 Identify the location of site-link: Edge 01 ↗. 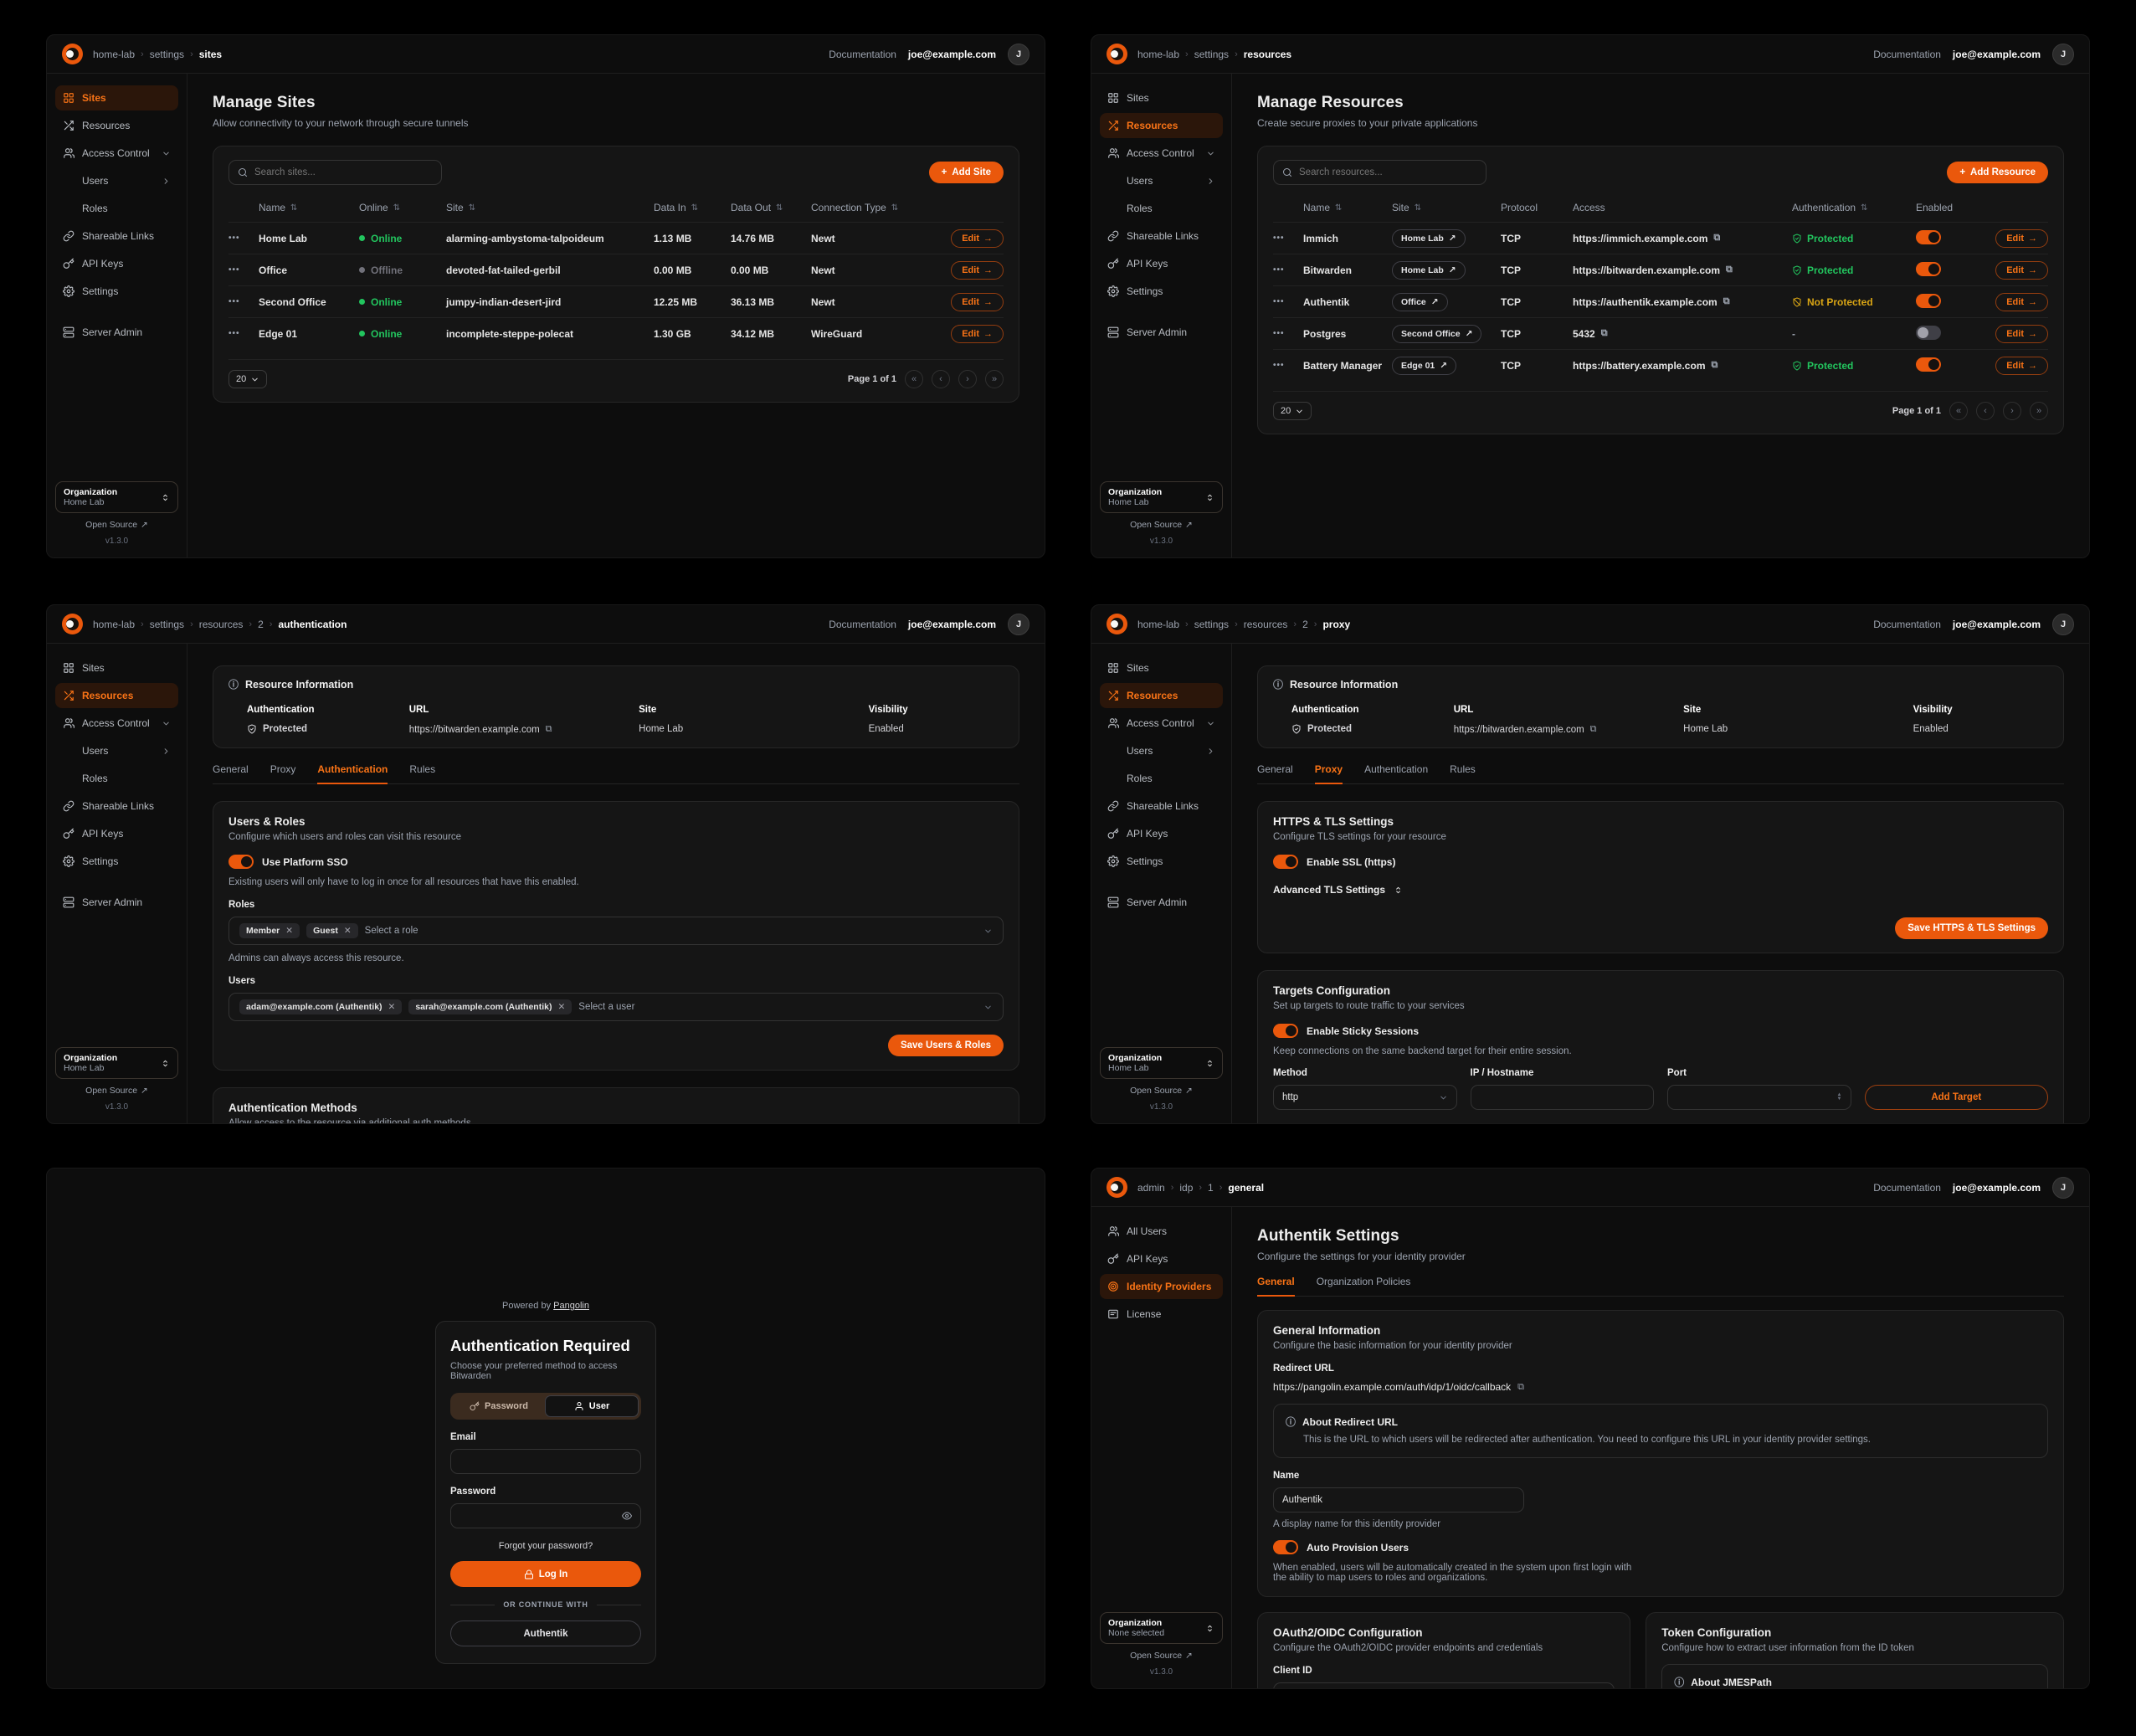
(1424, 365).